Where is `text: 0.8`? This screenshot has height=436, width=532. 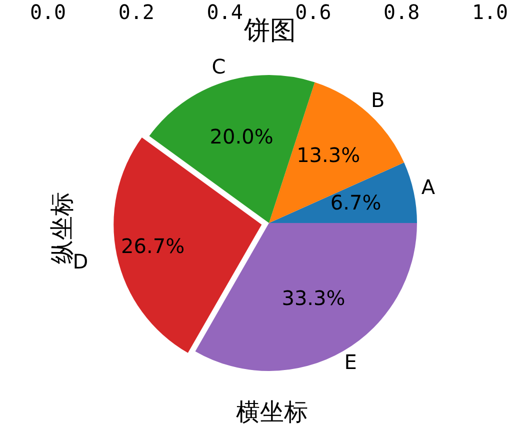
text: 0.8 is located at coordinates (402, 12).